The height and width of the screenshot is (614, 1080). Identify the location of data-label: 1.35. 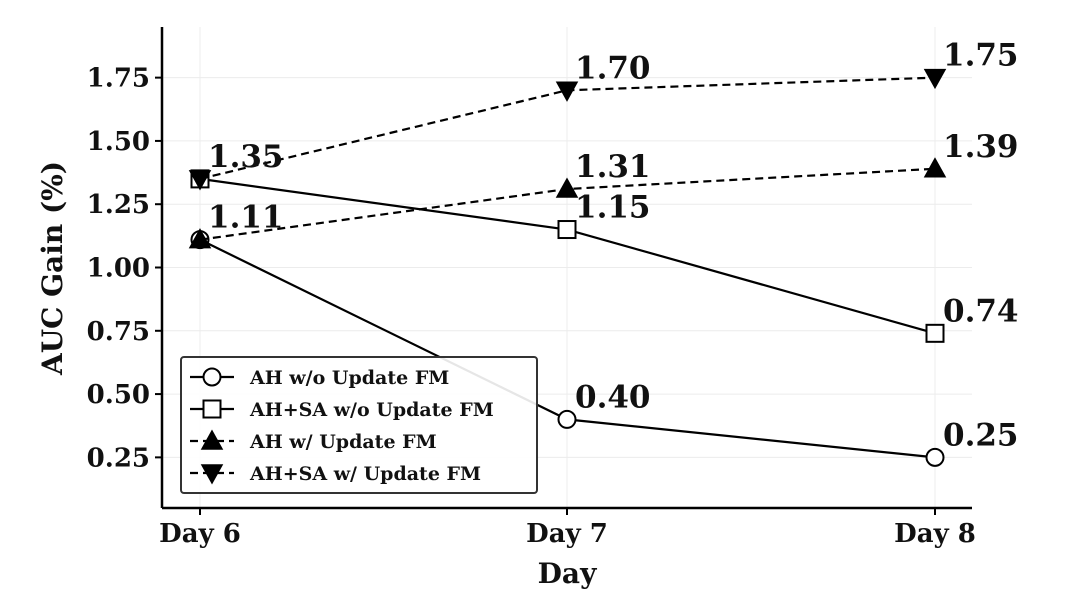
(246, 157).